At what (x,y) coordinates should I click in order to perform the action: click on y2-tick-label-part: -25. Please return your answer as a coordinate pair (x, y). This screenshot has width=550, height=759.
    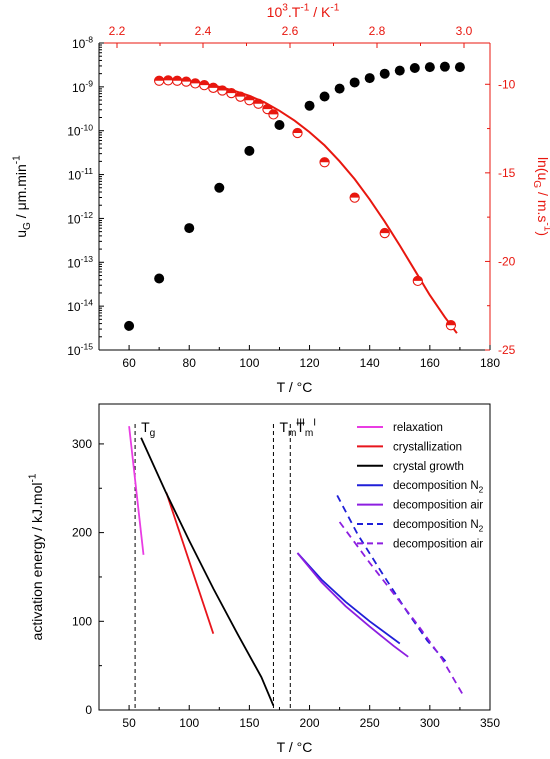
    Looking at the image, I should click on (507, 350).